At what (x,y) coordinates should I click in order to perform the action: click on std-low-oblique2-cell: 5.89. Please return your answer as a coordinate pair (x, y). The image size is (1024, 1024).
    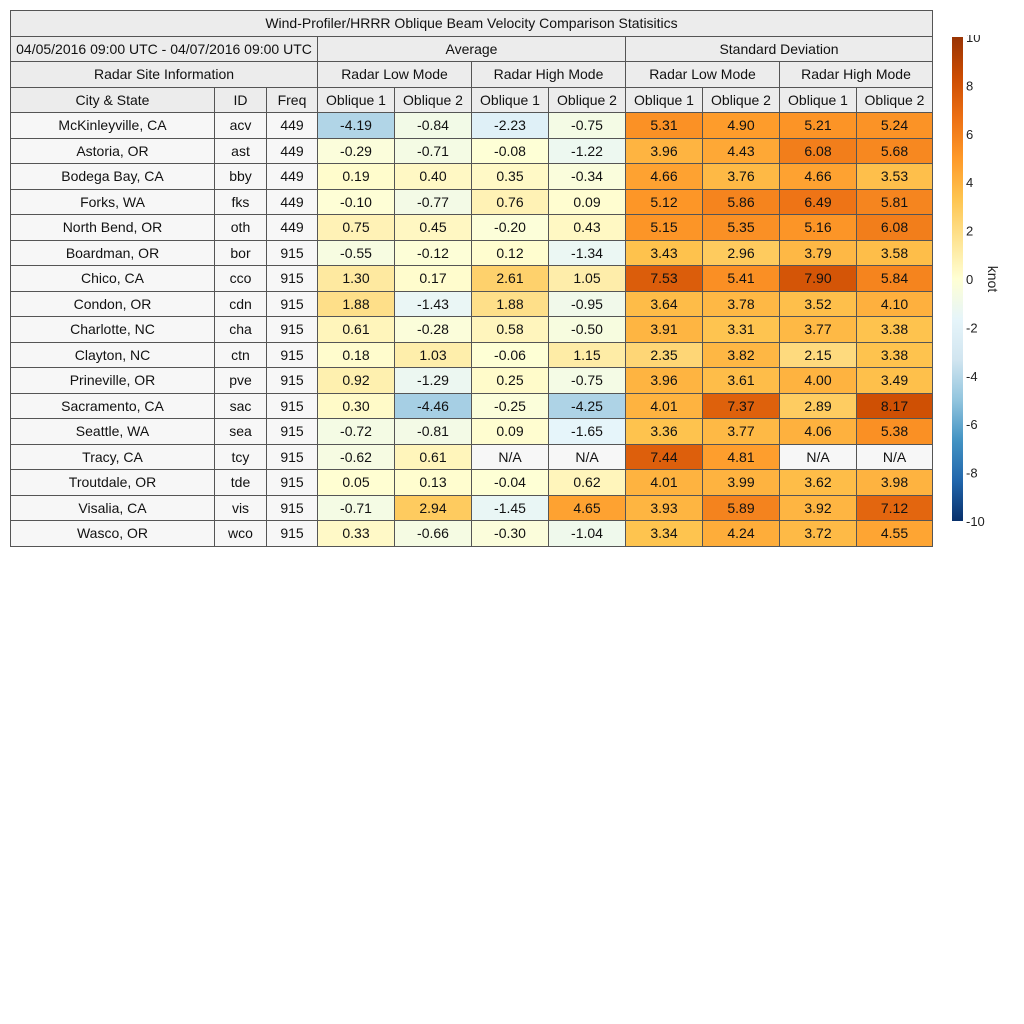
    Looking at the image, I should click on (741, 507).